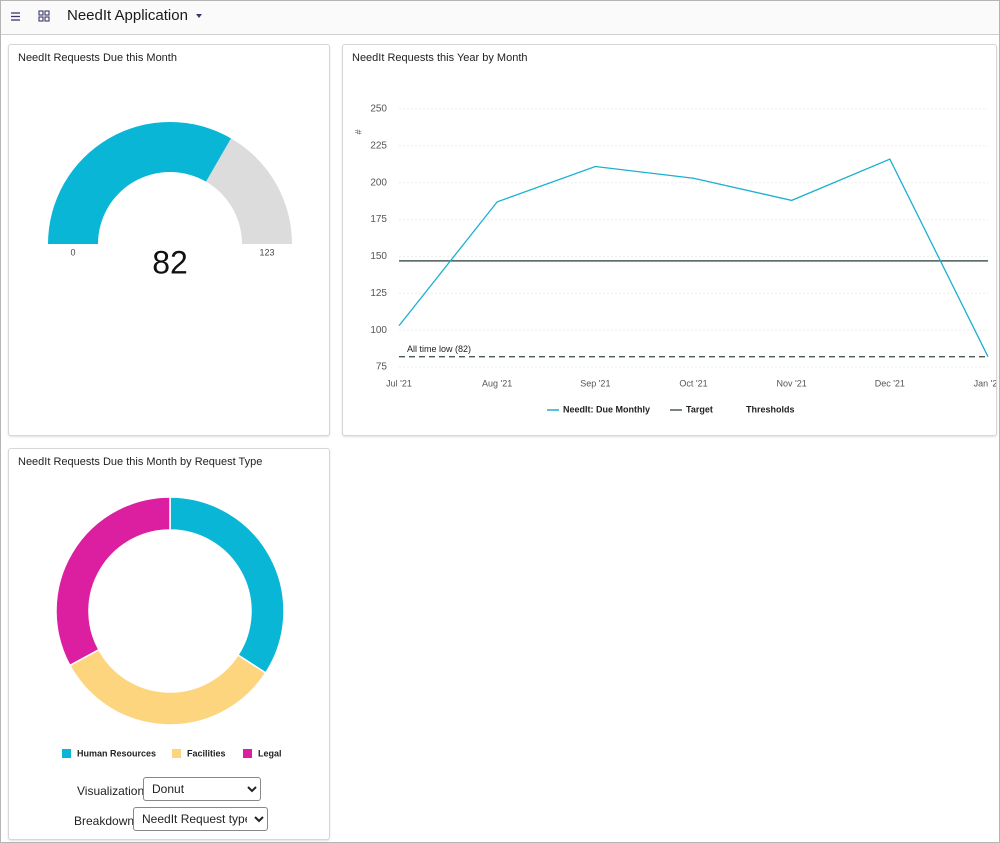 Image resolution: width=1000 pixels, height=843 pixels. Describe the element at coordinates (202, 789) in the screenshot. I see `visualization-select: Donut` at that location.